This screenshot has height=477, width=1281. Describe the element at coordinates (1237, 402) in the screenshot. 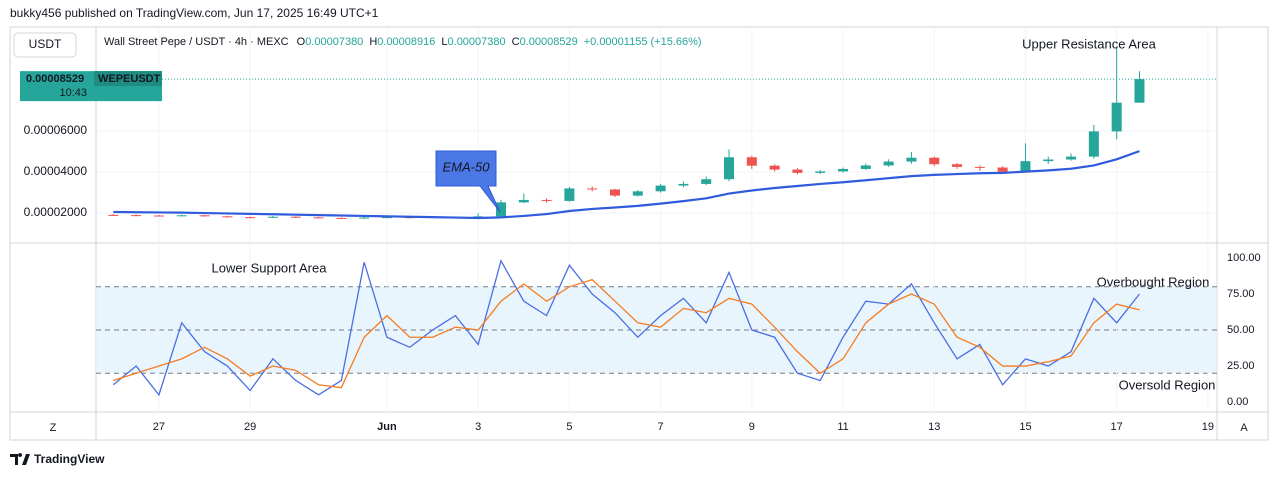

I see `y-tick-label: 0.00` at that location.